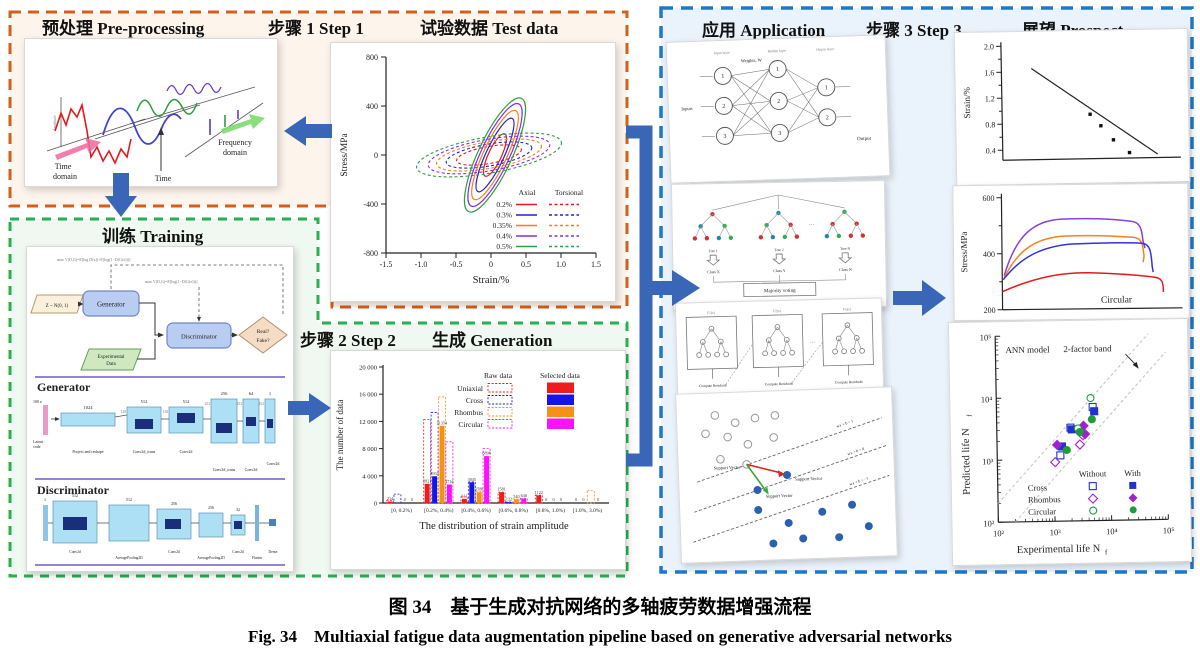 This screenshot has height=659, width=1200. I want to click on real-fake-label: Real?, so click(263, 332).